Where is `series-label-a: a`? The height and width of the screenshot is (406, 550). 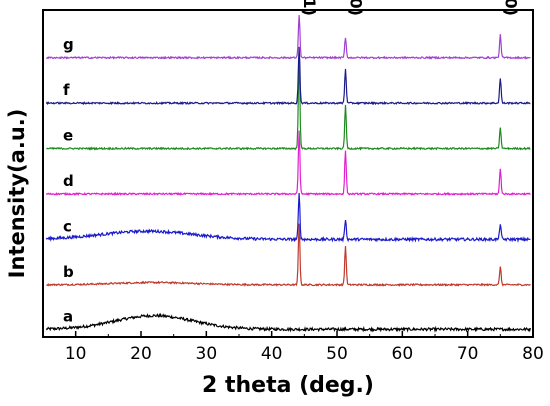 series-label-a: a is located at coordinates (68, 316).